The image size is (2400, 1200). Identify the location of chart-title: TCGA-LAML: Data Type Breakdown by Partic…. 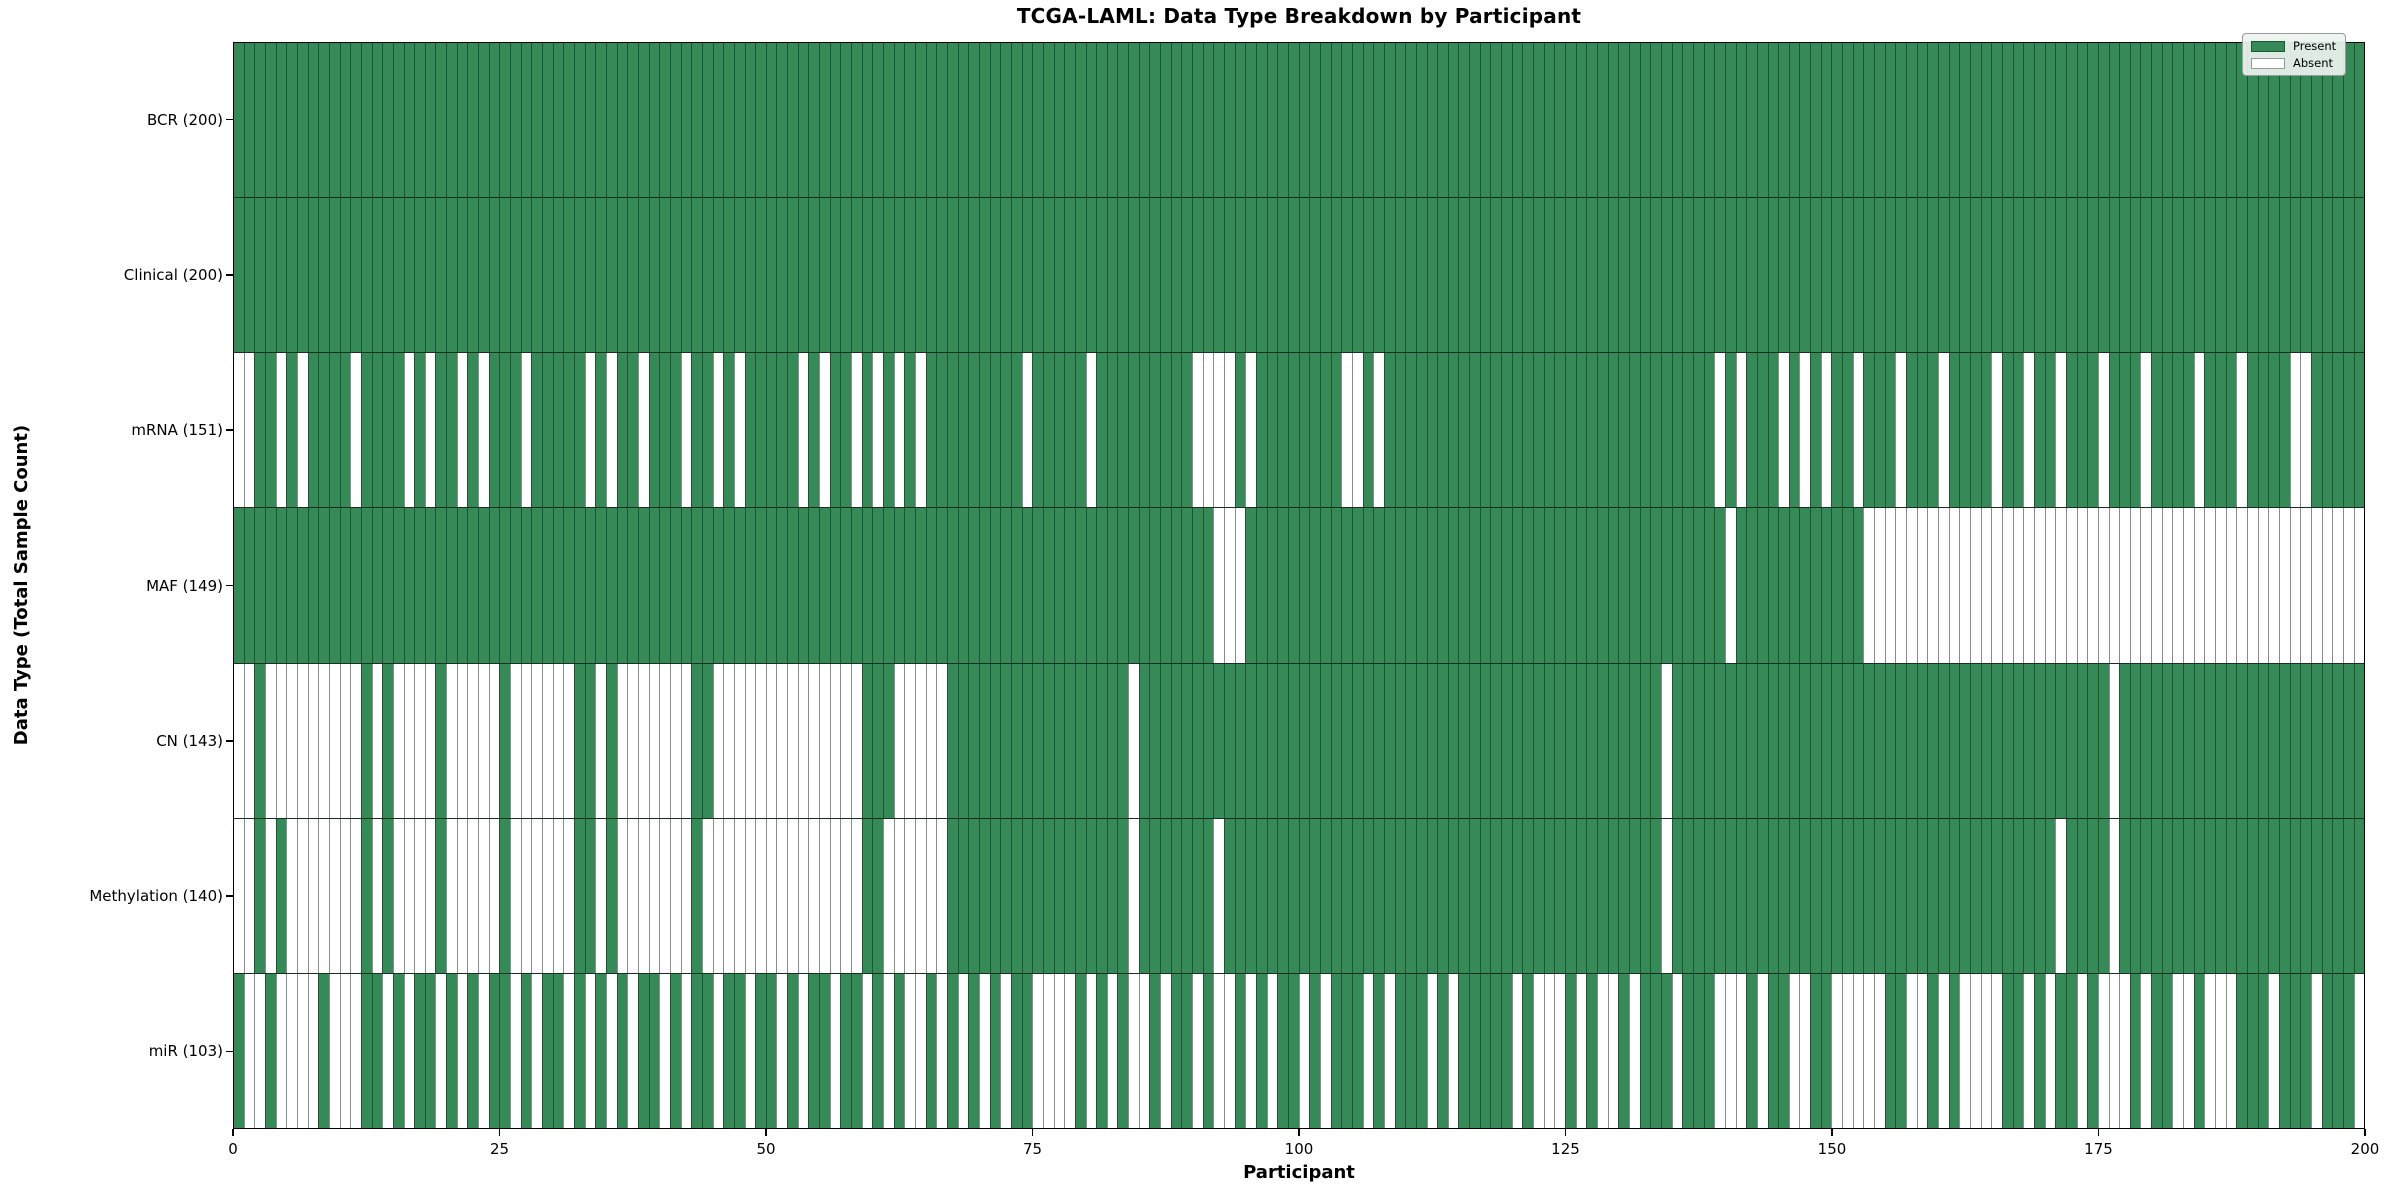
(1299, 16).